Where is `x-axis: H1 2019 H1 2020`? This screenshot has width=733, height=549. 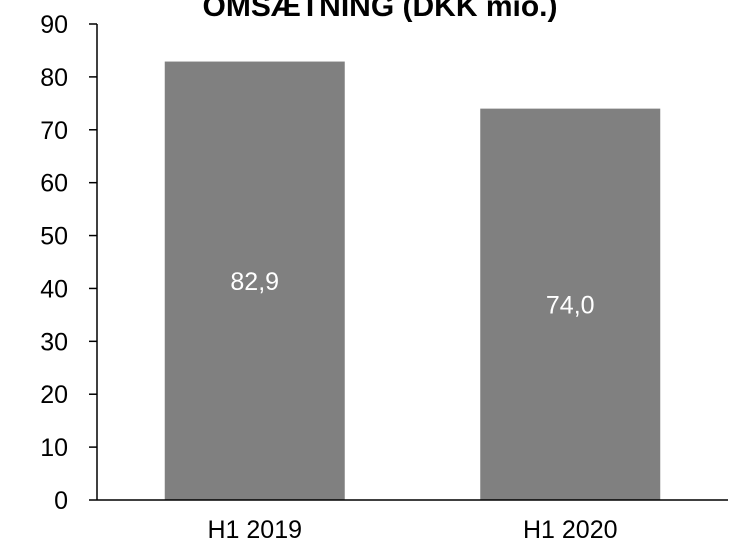 x-axis: H1 2019 H1 2020 is located at coordinates (412, 521).